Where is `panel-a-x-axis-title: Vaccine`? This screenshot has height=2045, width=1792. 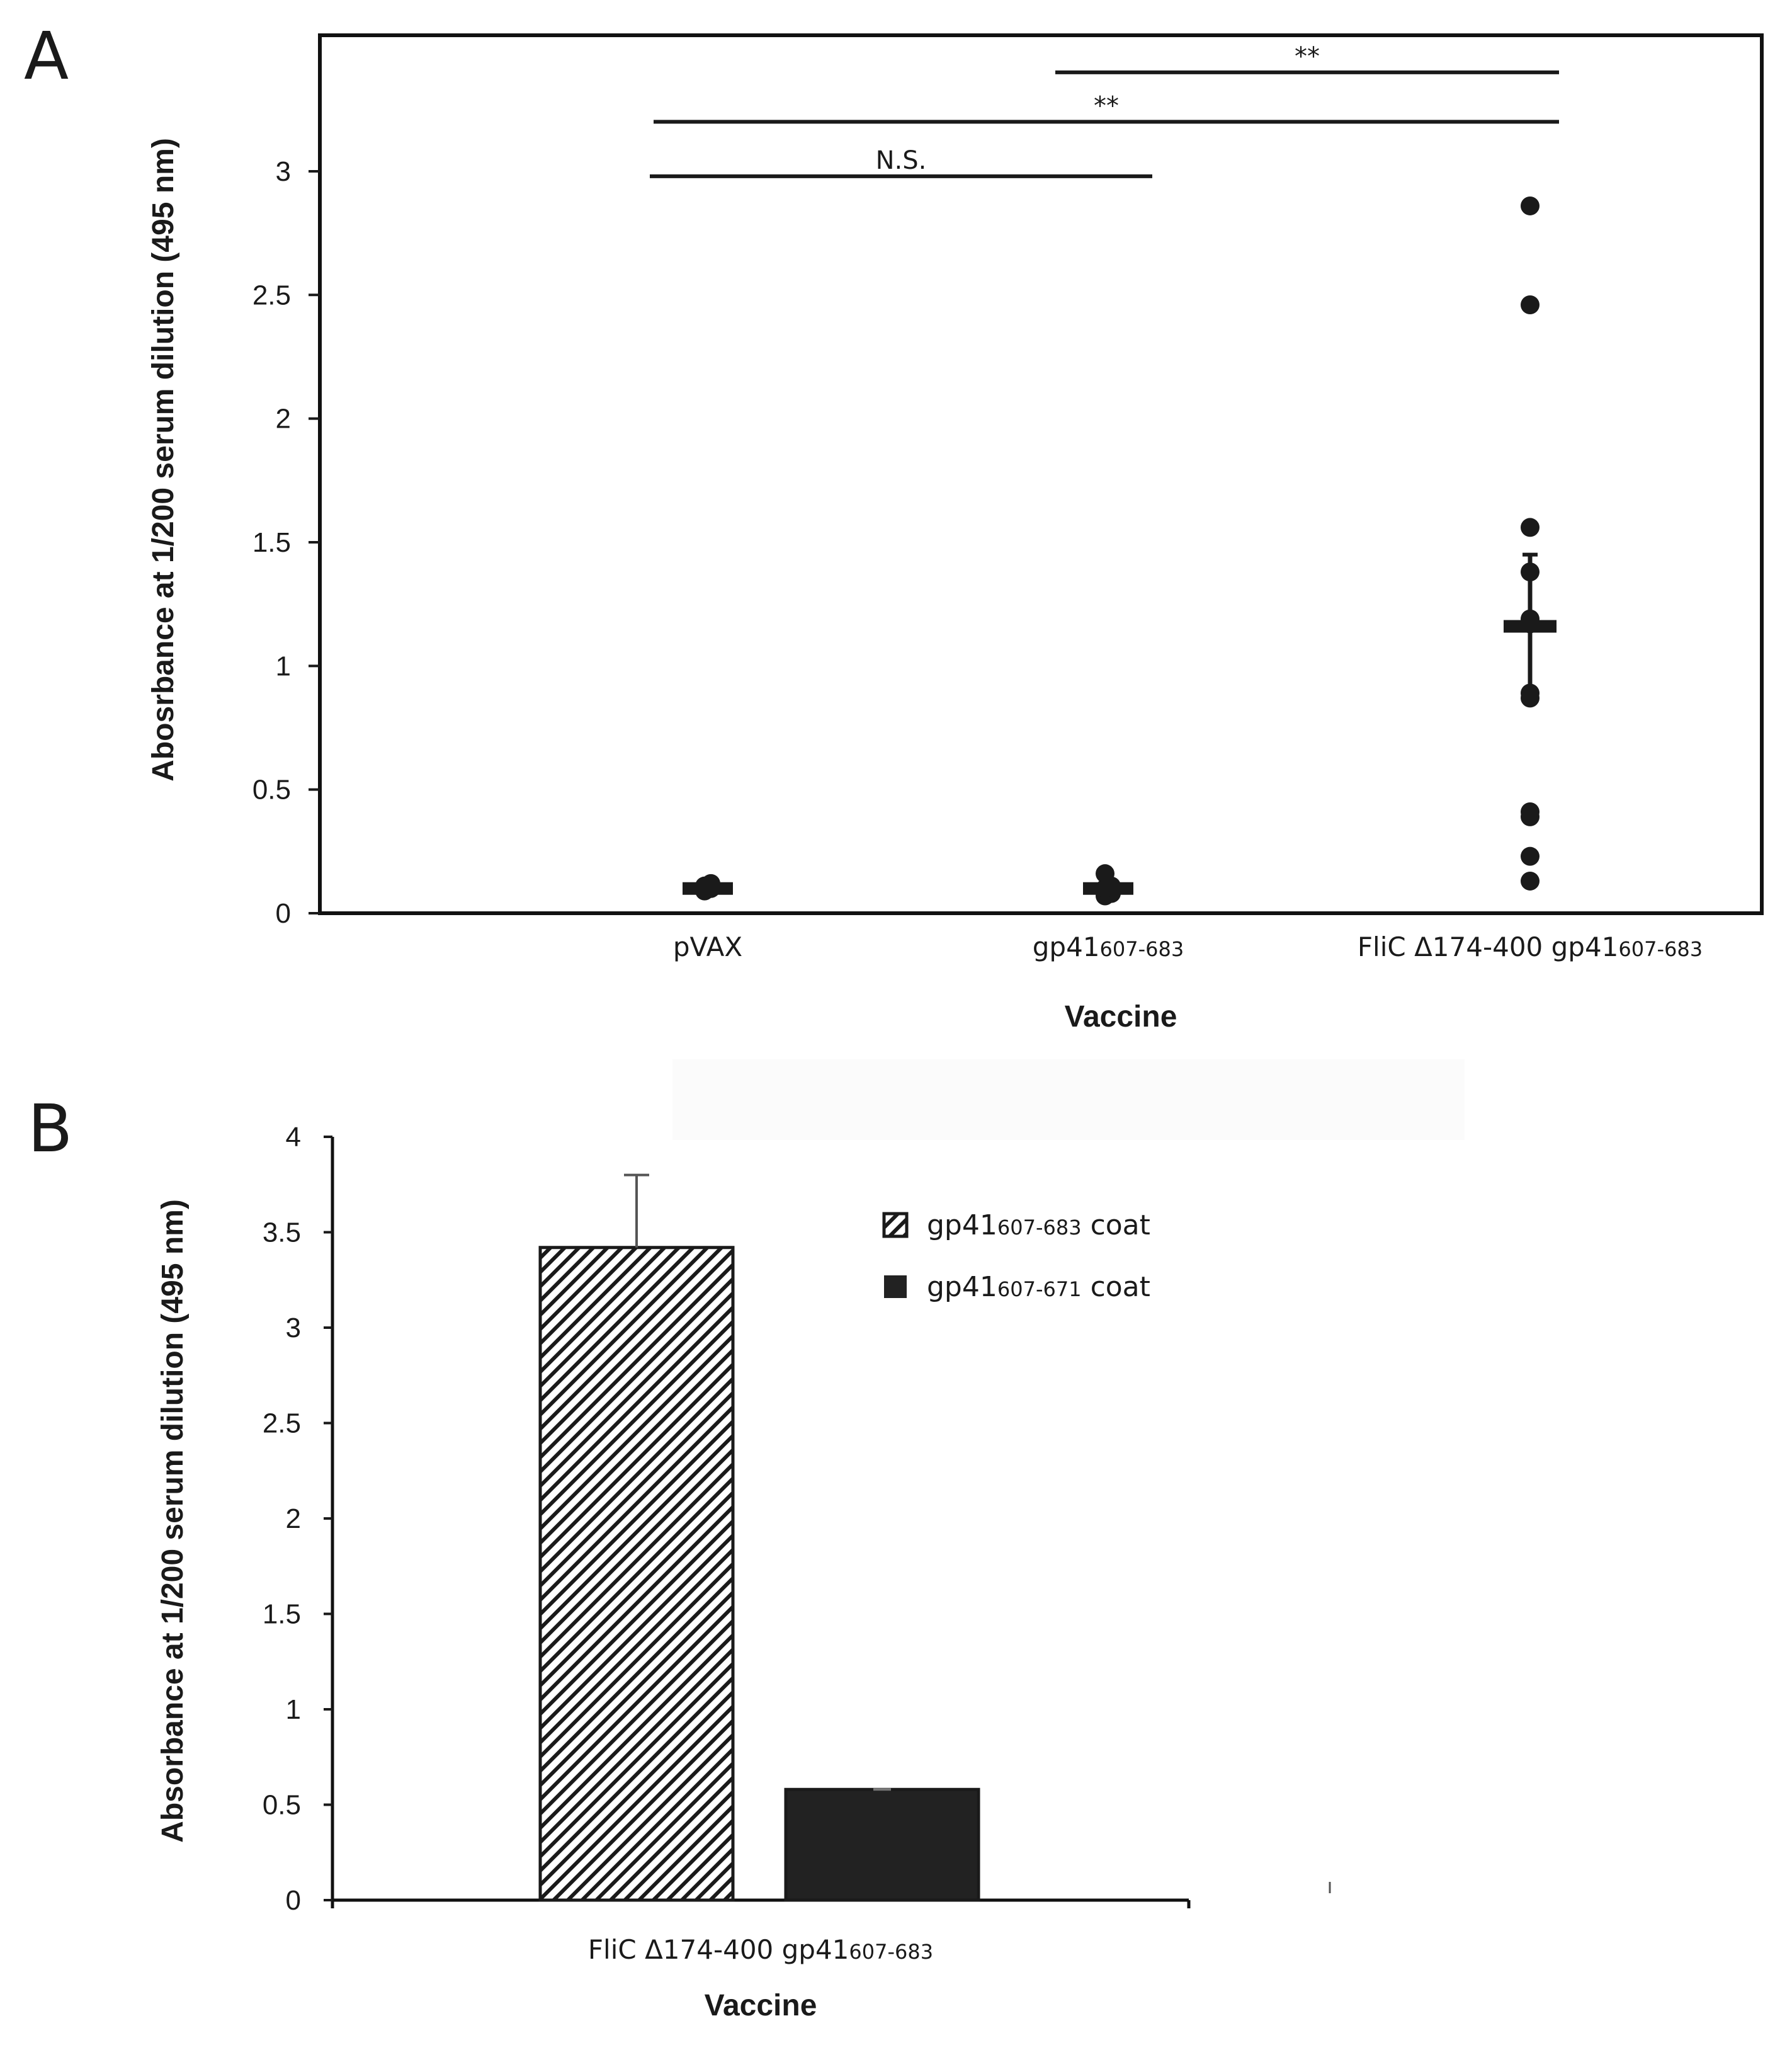
panel-a-x-axis-title: Vaccine is located at coordinates (1121, 1017).